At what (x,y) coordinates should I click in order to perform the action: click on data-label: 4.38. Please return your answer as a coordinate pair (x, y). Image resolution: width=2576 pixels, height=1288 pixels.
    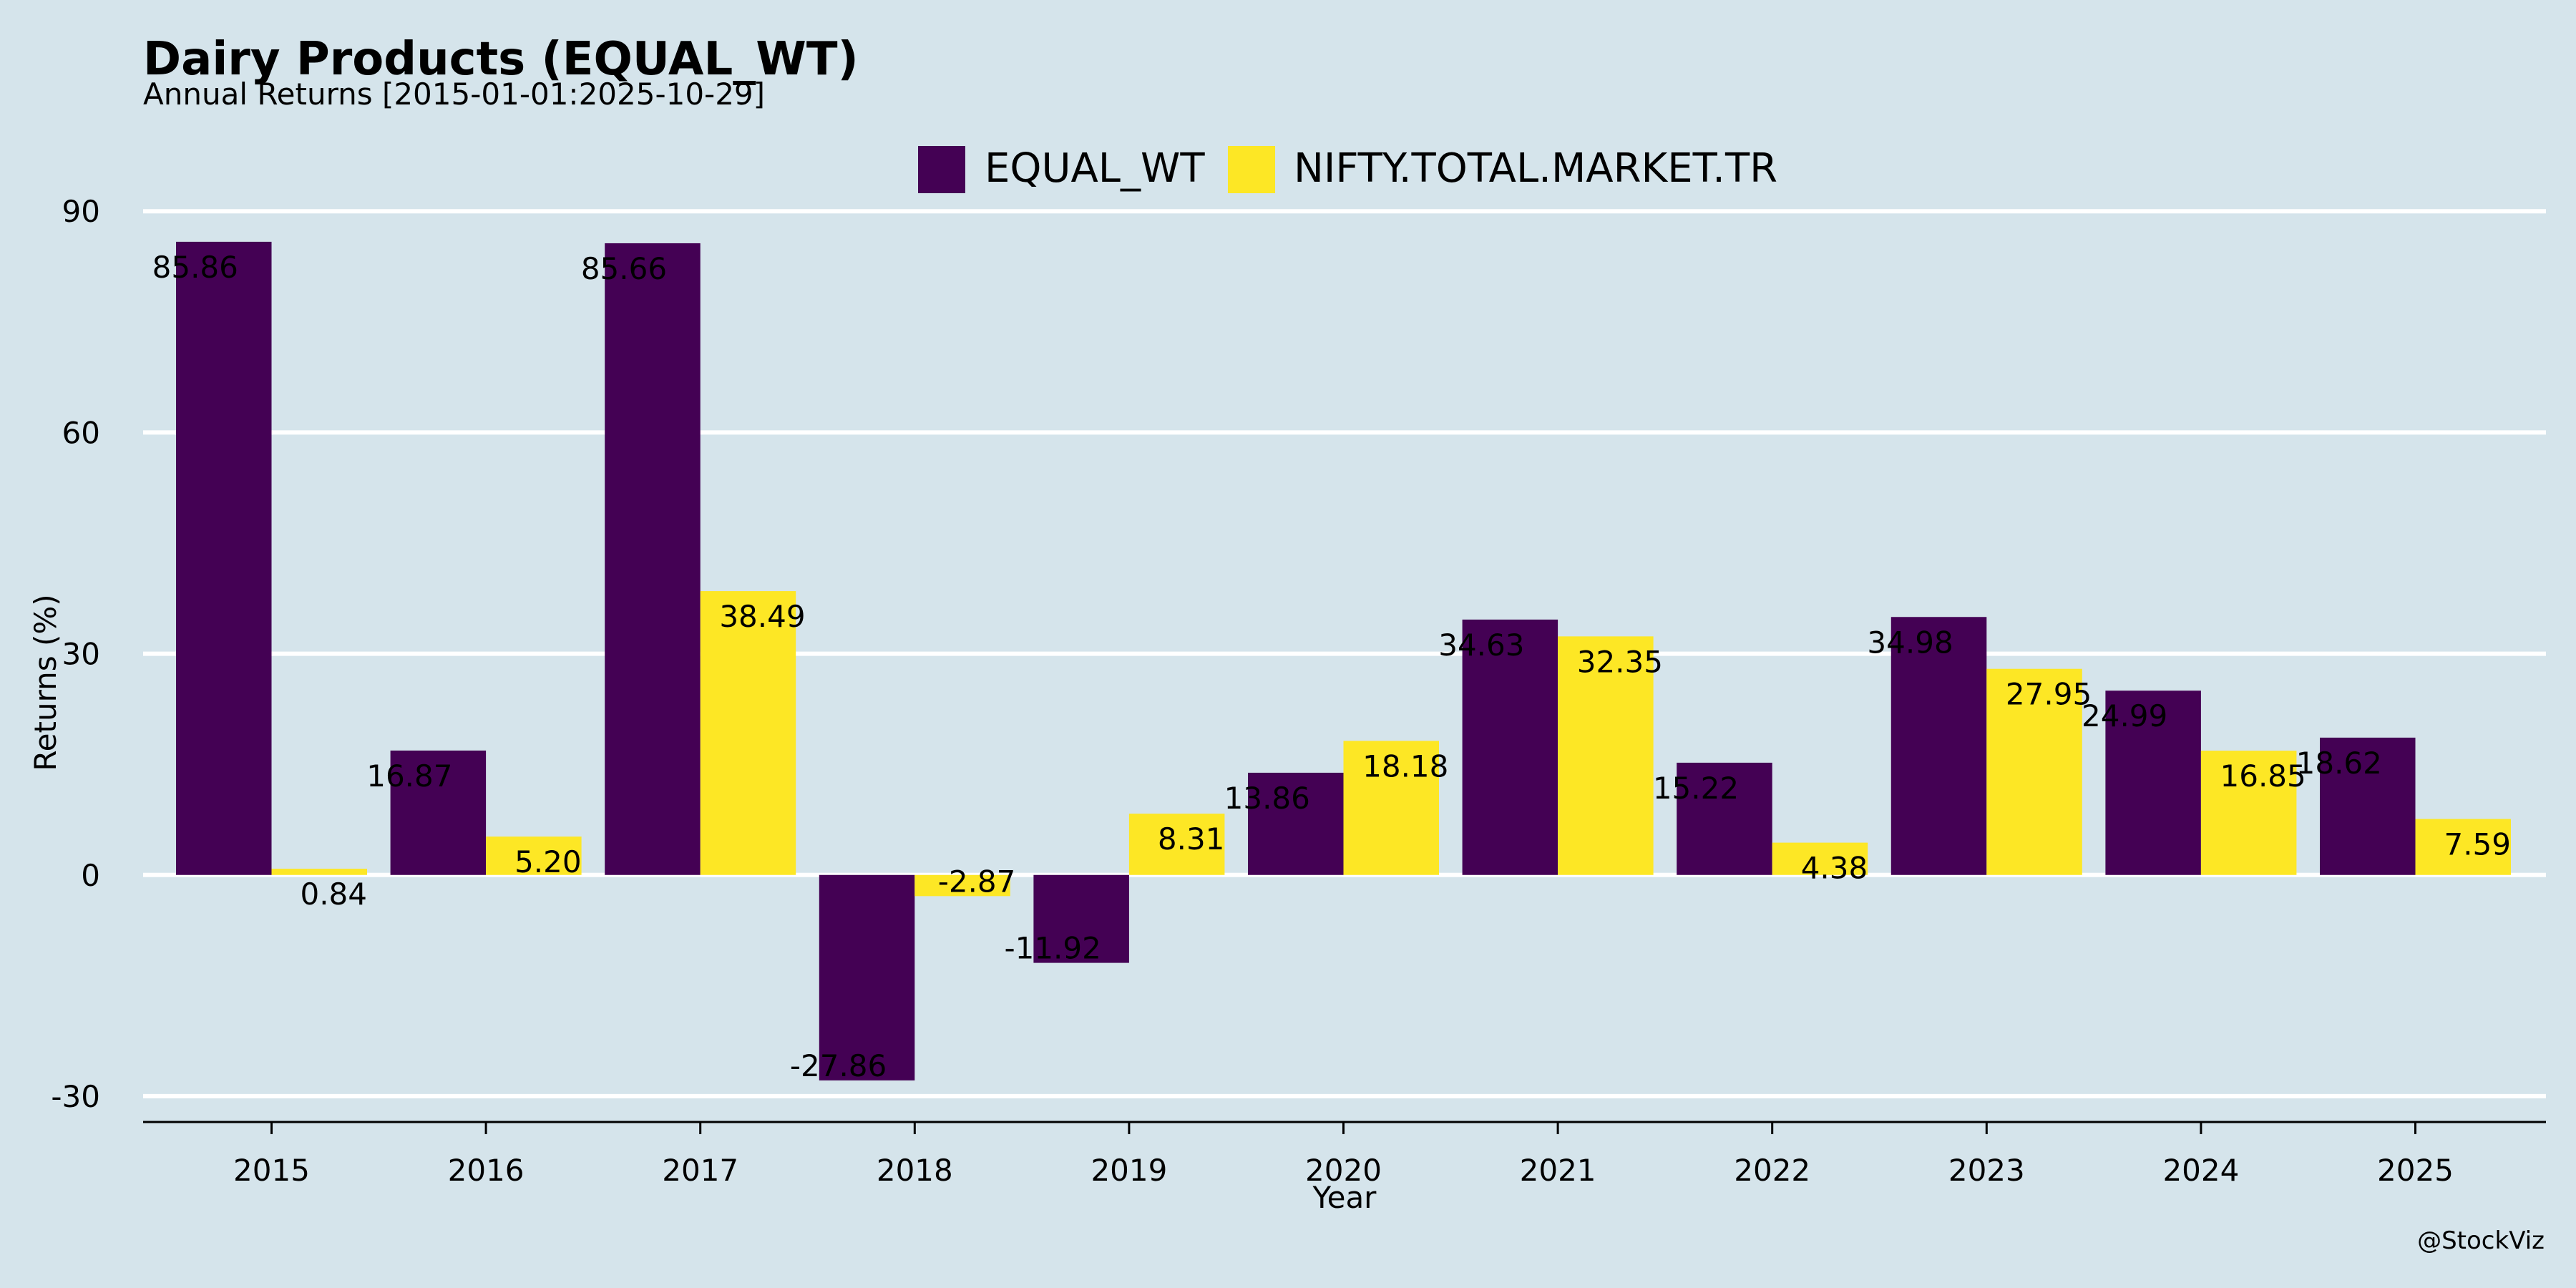
    Looking at the image, I should click on (1834, 868).